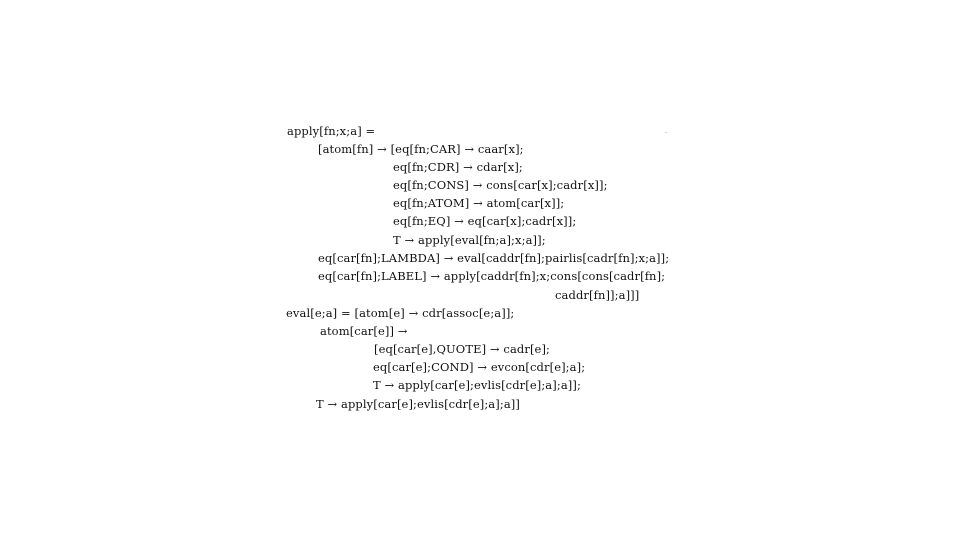  I want to click on code-line: eq[fn;EQ] → eq[car[x];cadr[x]];, so click(485, 221).